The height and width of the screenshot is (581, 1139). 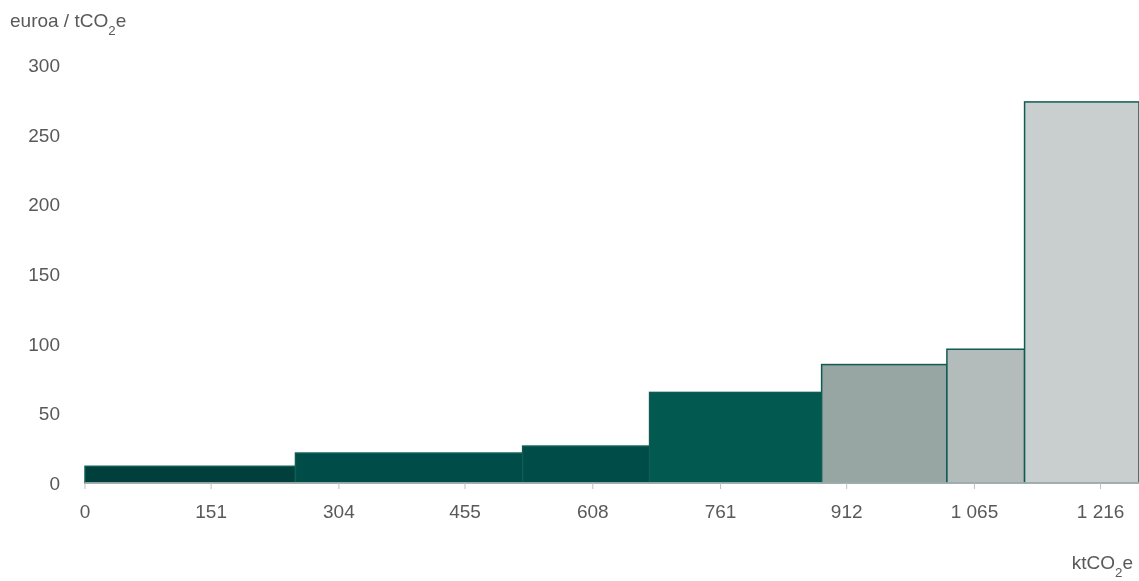 What do you see at coordinates (339, 511) in the screenshot?
I see `x-tick-label: 304` at bounding box center [339, 511].